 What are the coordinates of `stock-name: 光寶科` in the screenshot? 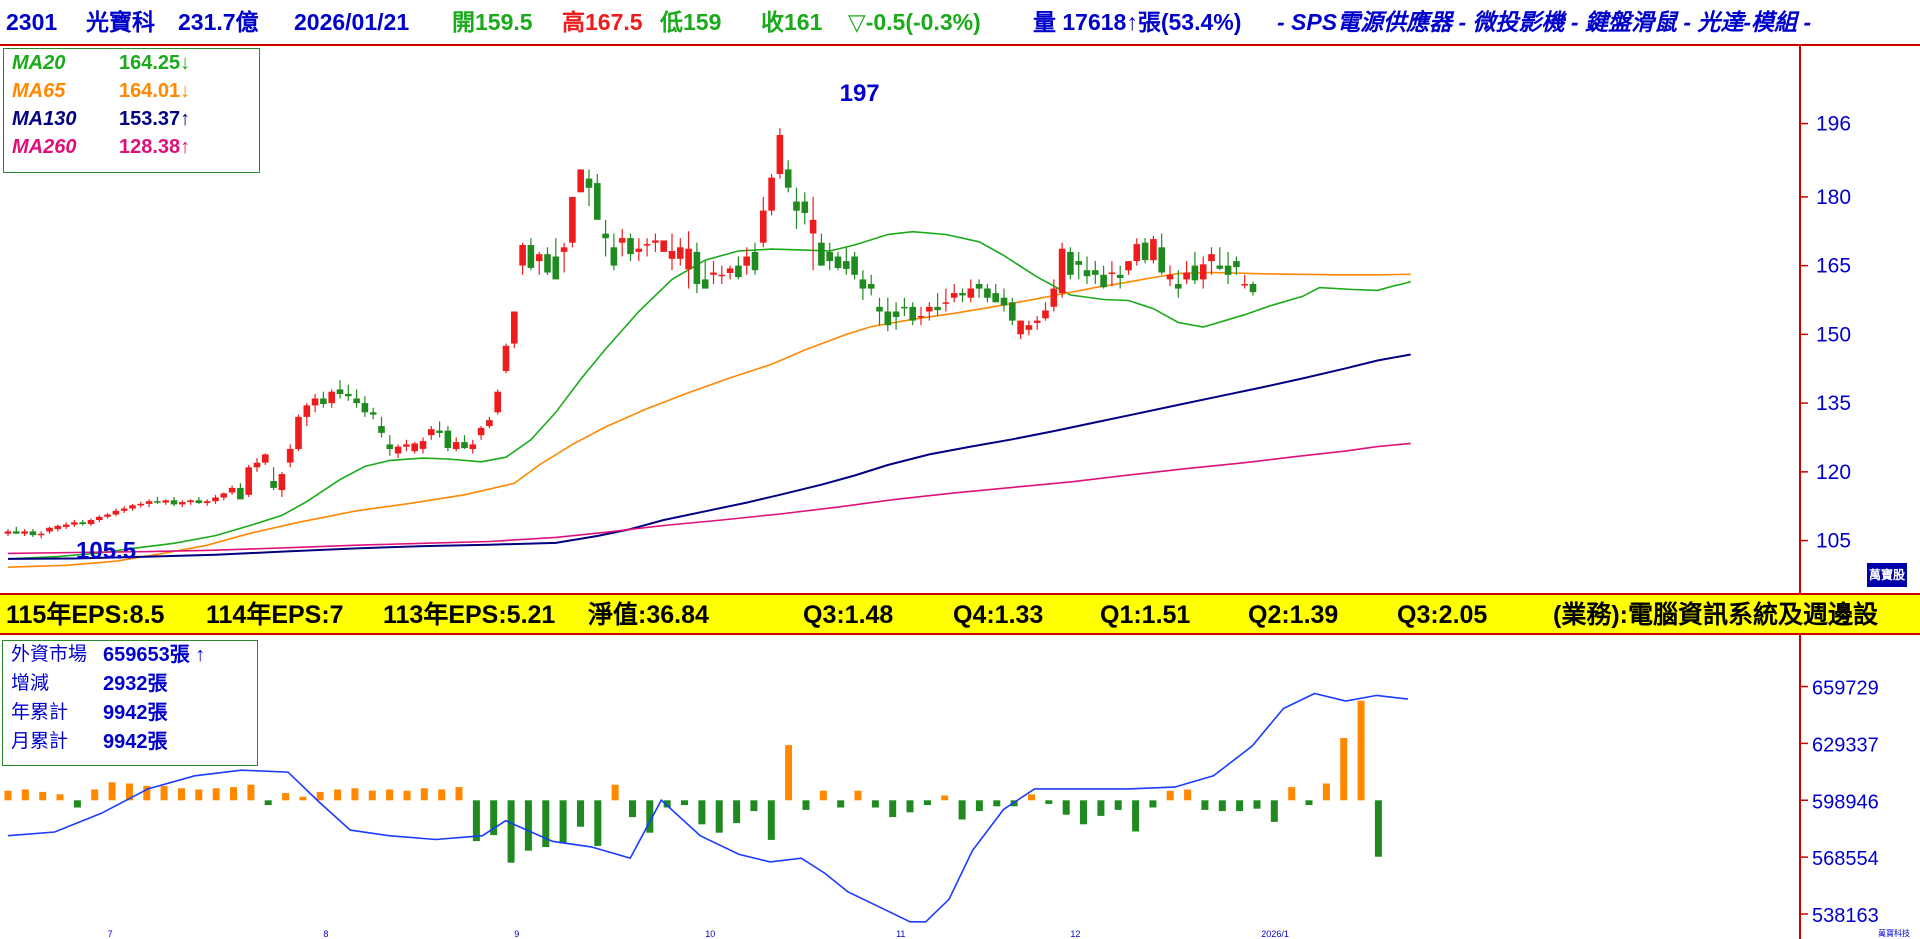 It's located at (120, 22).